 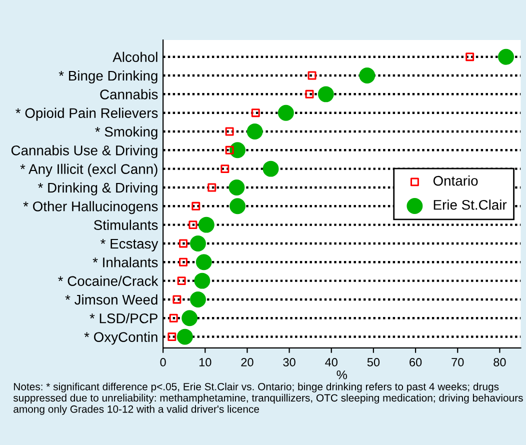 What do you see at coordinates (458, 362) in the screenshot?
I see `x-tick-label: 70` at bounding box center [458, 362].